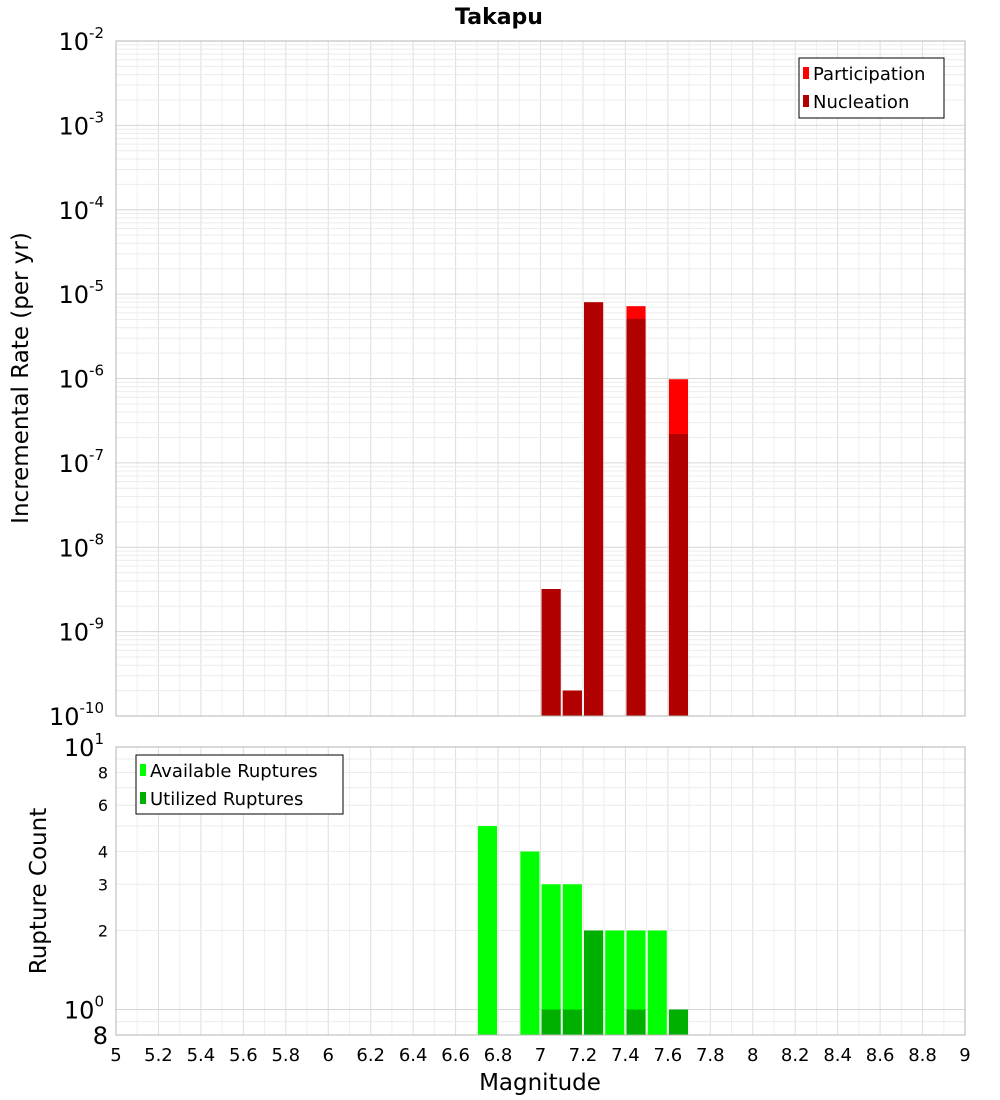 The height and width of the screenshot is (1100, 1000). What do you see at coordinates (81, 124) in the screenshot?
I see `top-y-tick-label: 10⁻³` at bounding box center [81, 124].